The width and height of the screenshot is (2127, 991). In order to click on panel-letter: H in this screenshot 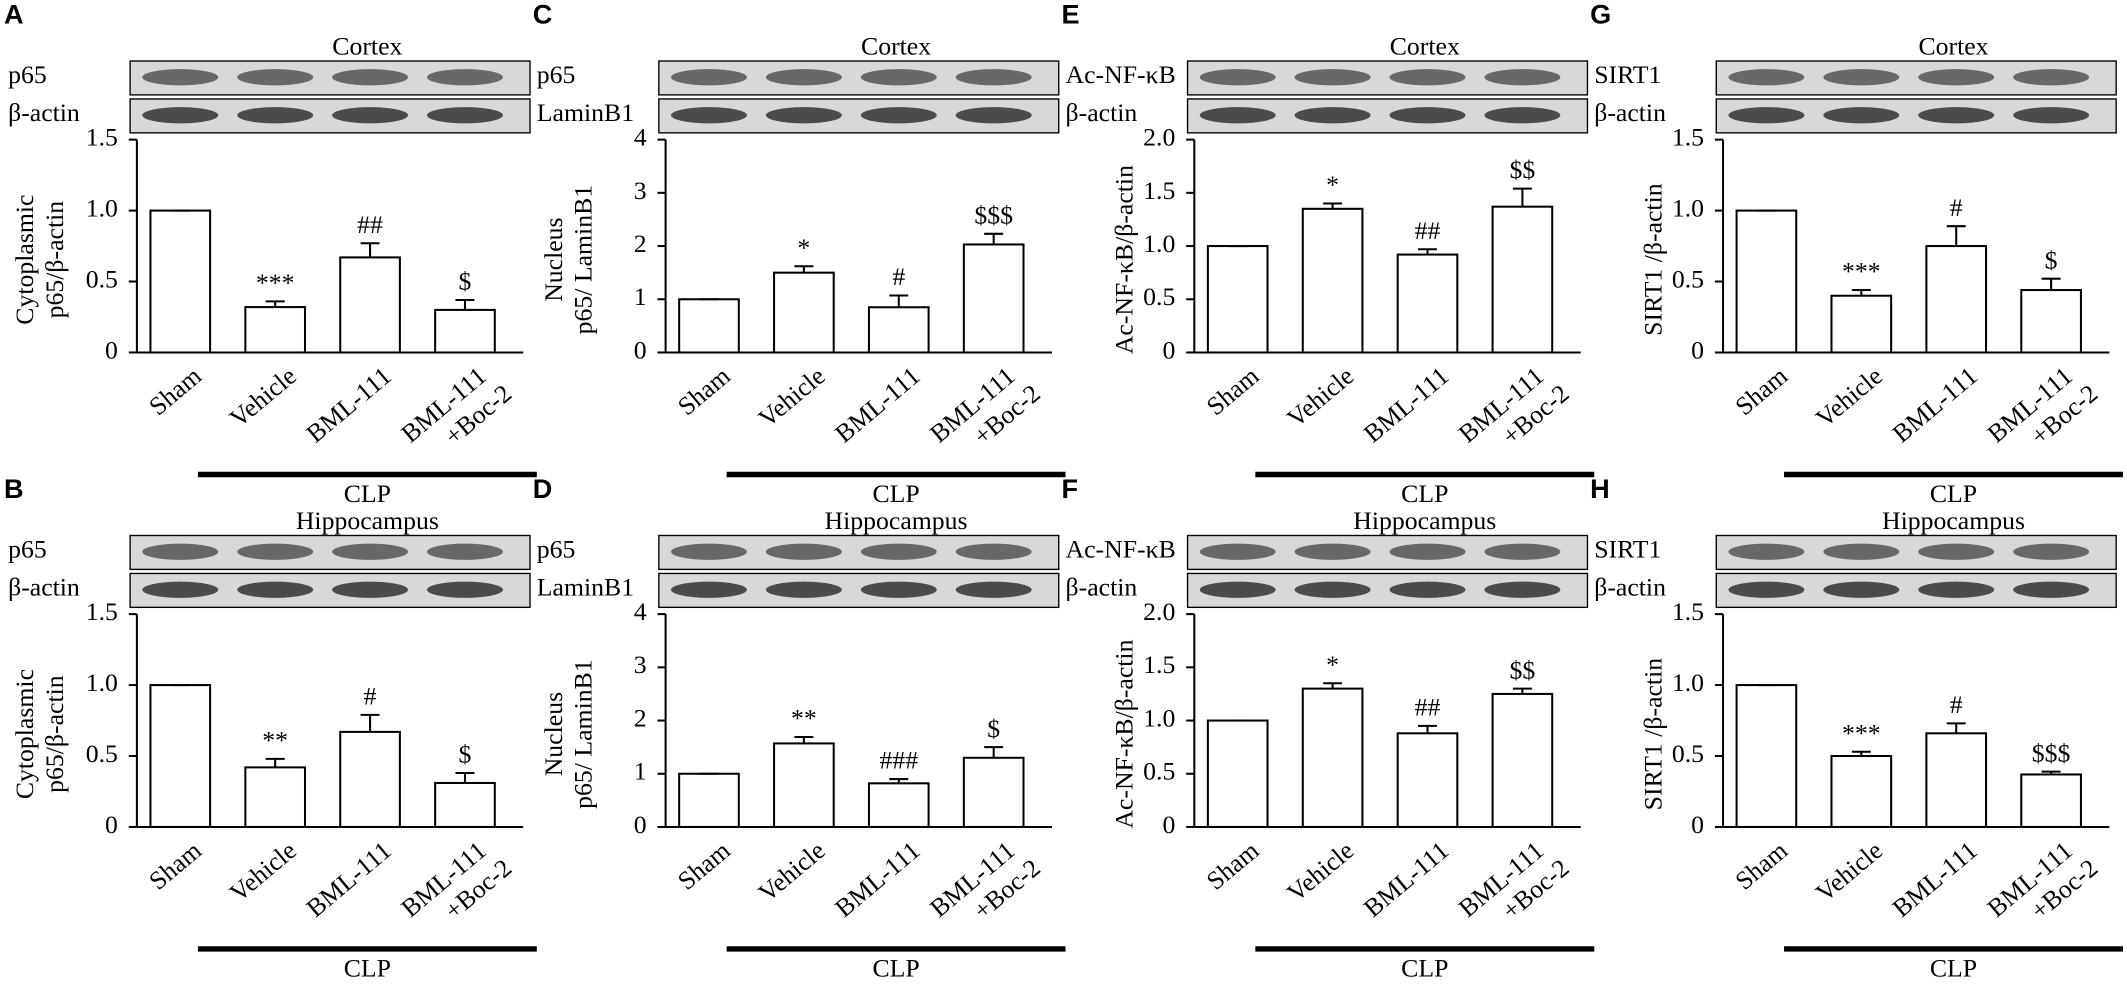, I will do `click(1600, 488)`.